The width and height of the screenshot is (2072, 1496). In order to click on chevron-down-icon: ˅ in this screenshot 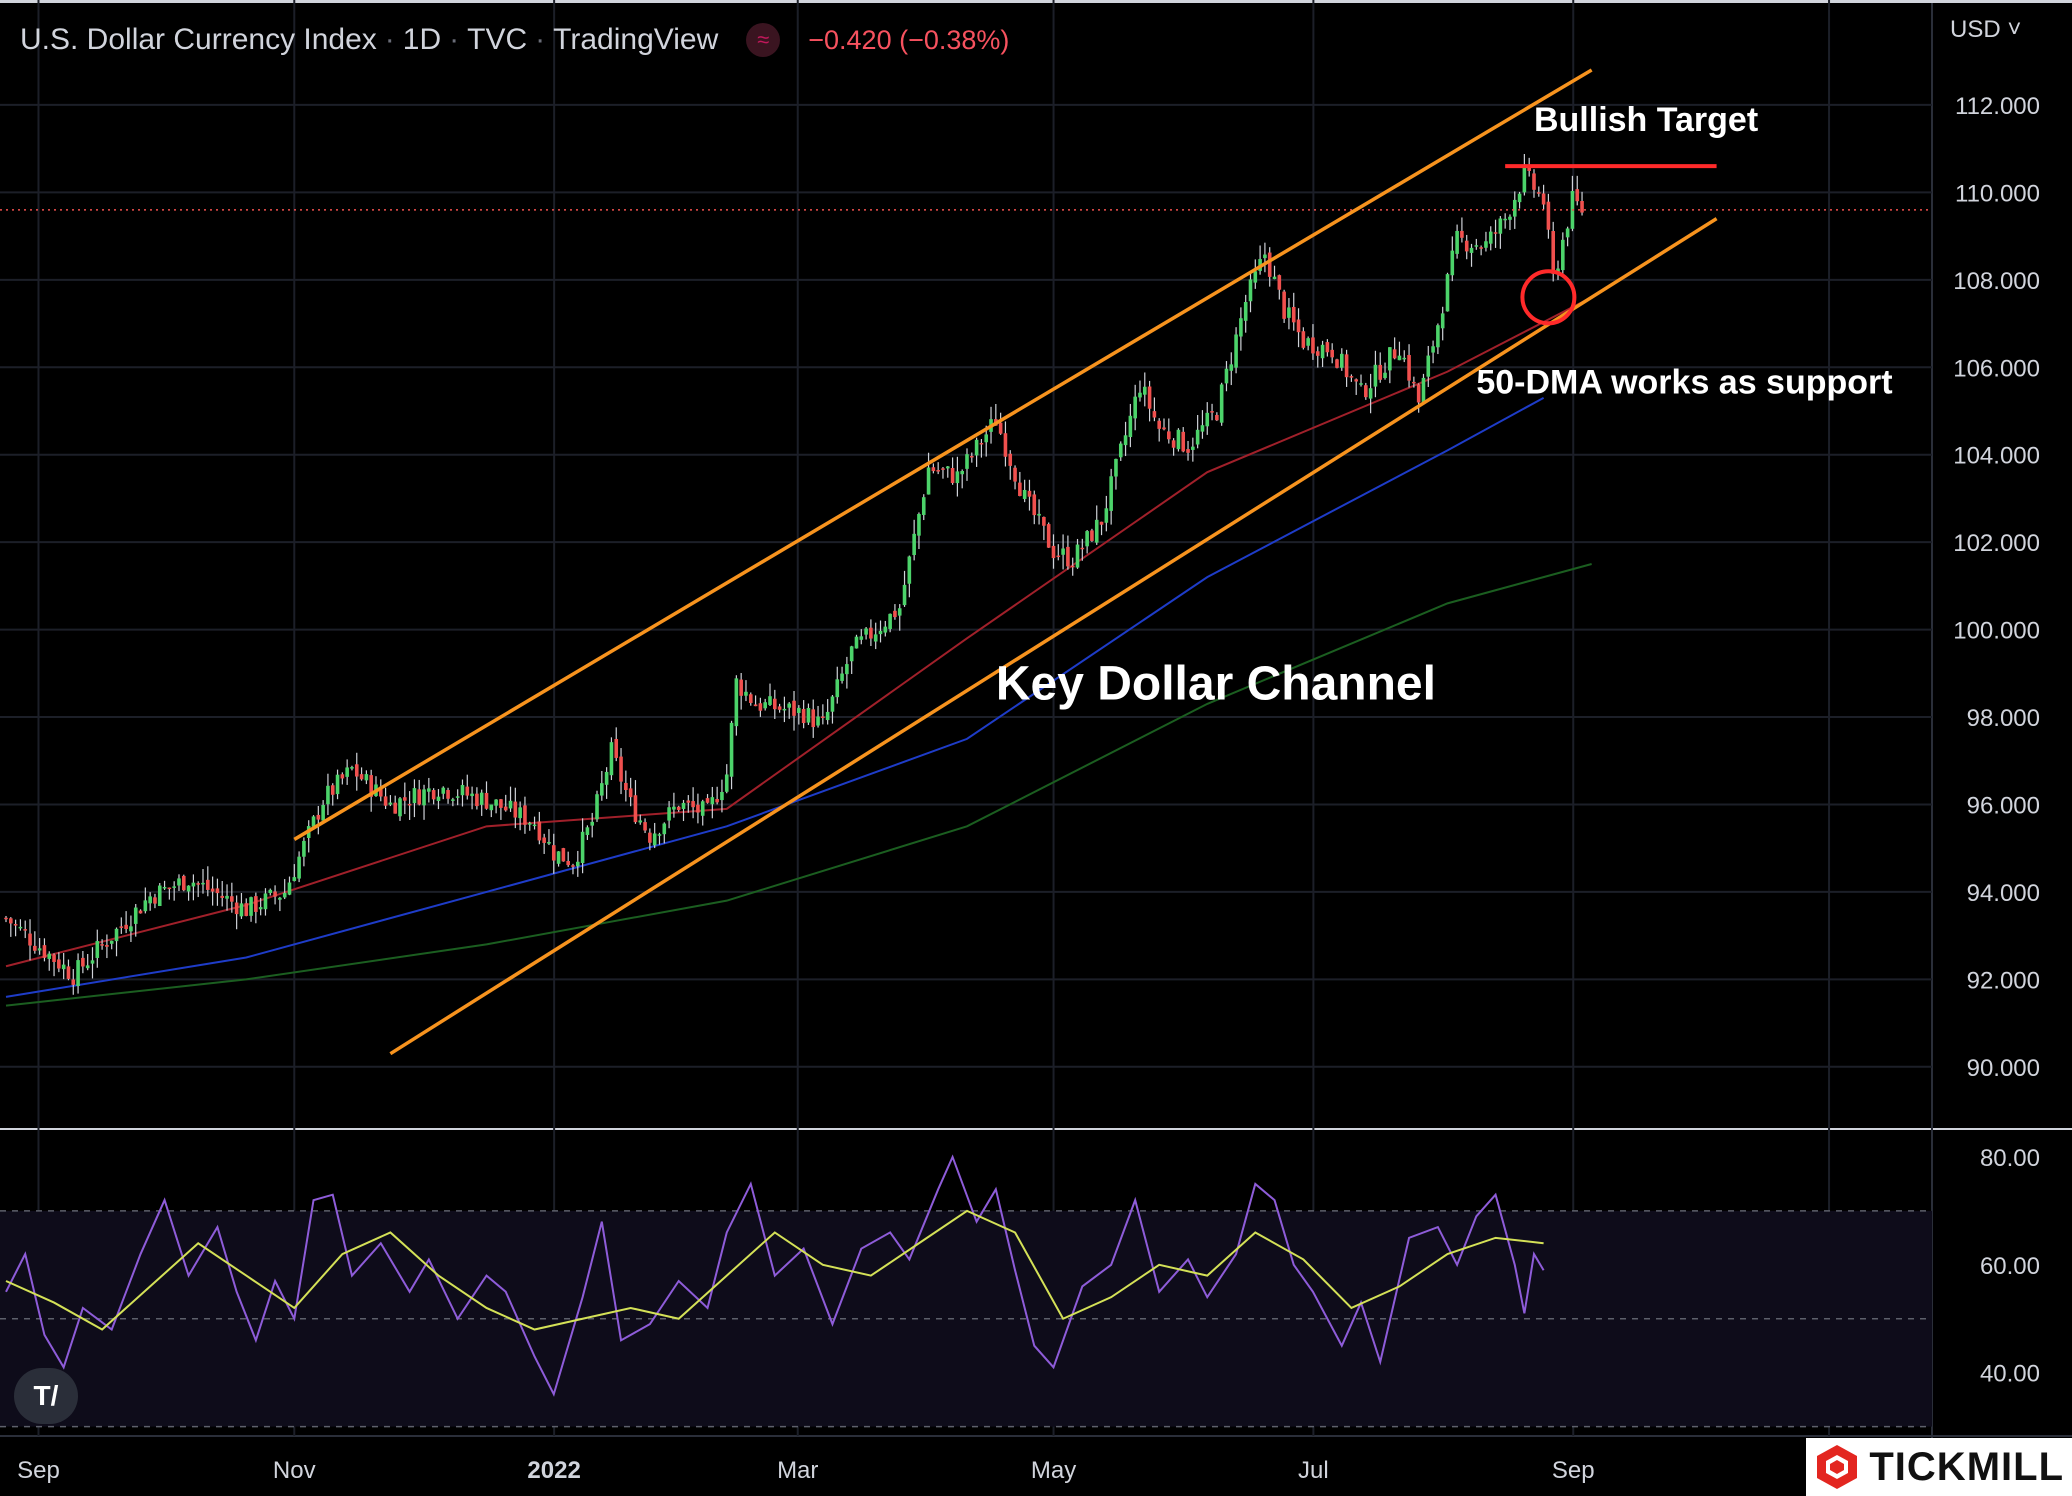, I will do `click(2014, 29)`.